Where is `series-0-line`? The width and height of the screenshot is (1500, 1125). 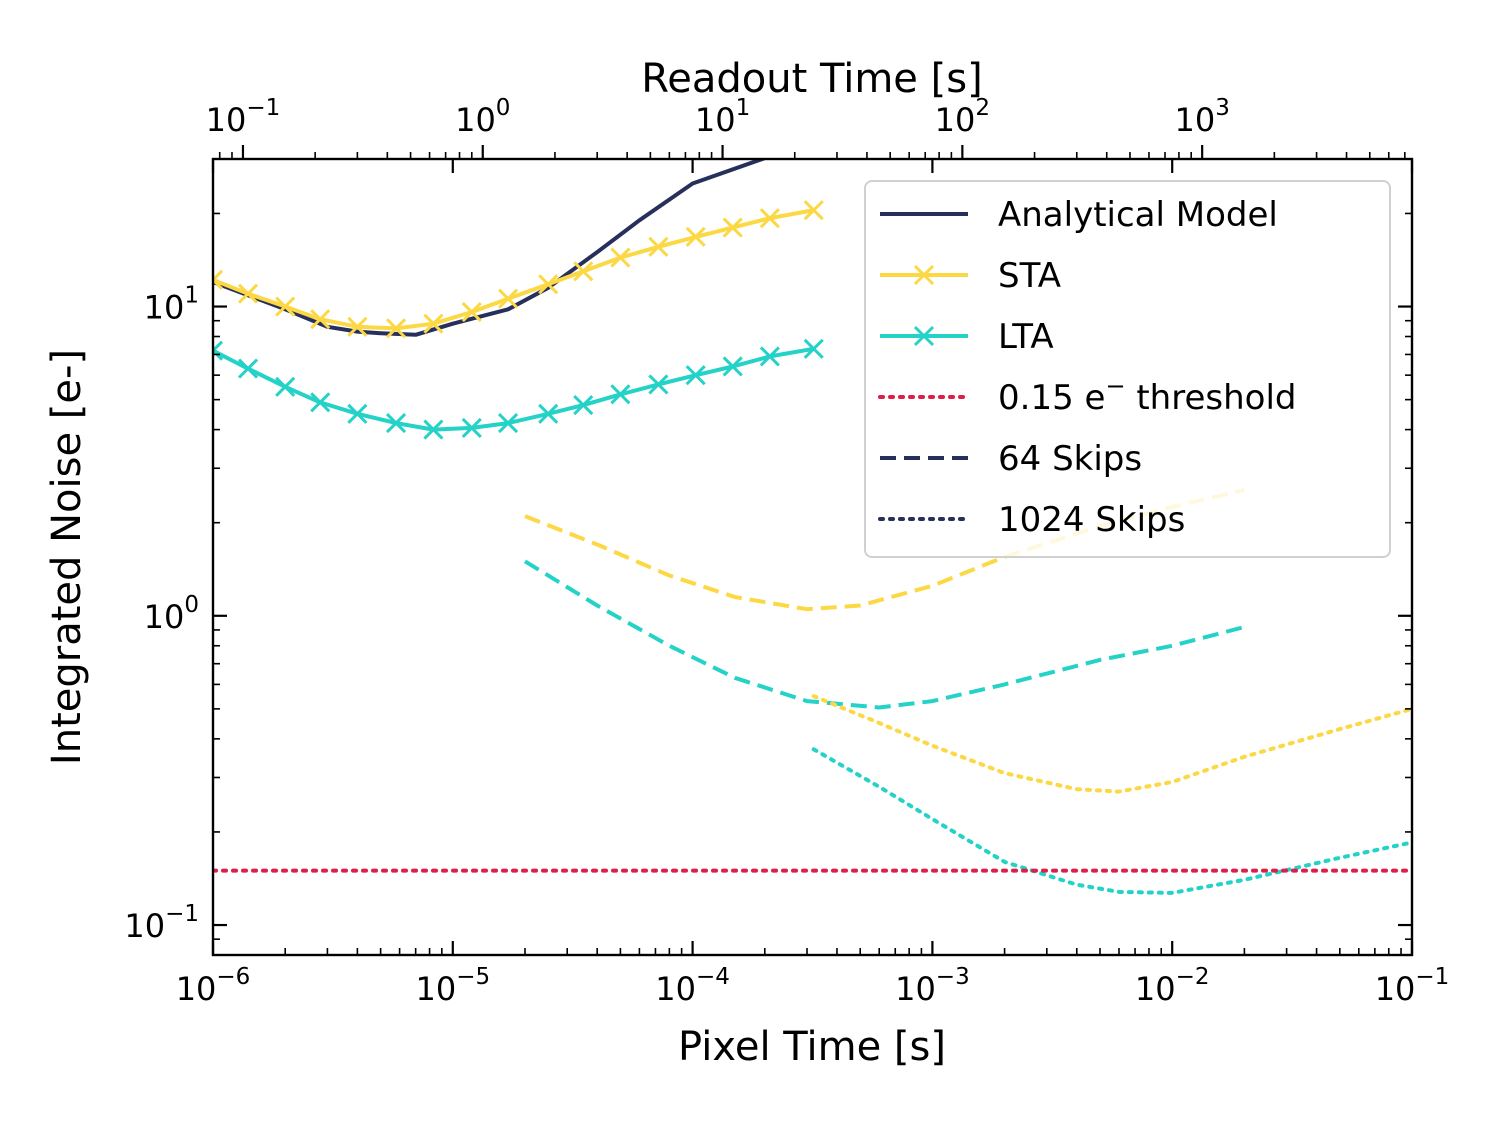 series-0-line is located at coordinates (491, 248).